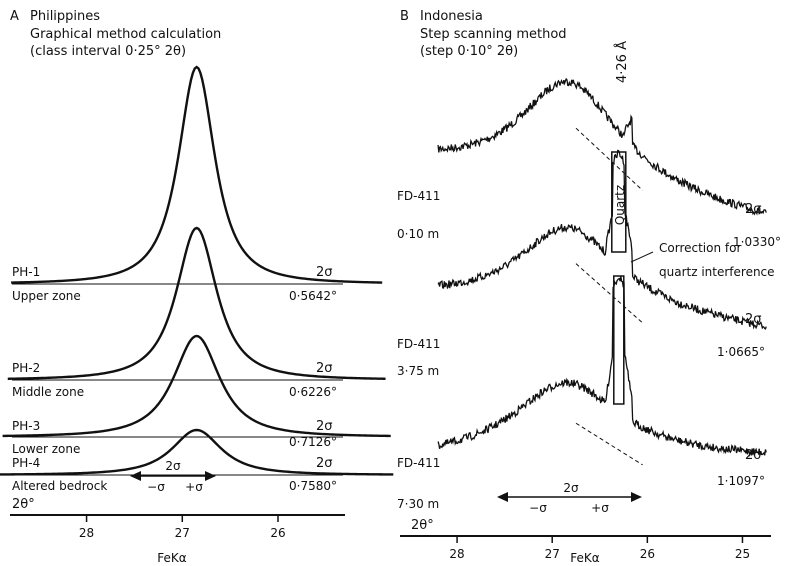 This screenshot has height=566, width=807. I want to click on panel-a-title: Philippines, so click(65, 16).